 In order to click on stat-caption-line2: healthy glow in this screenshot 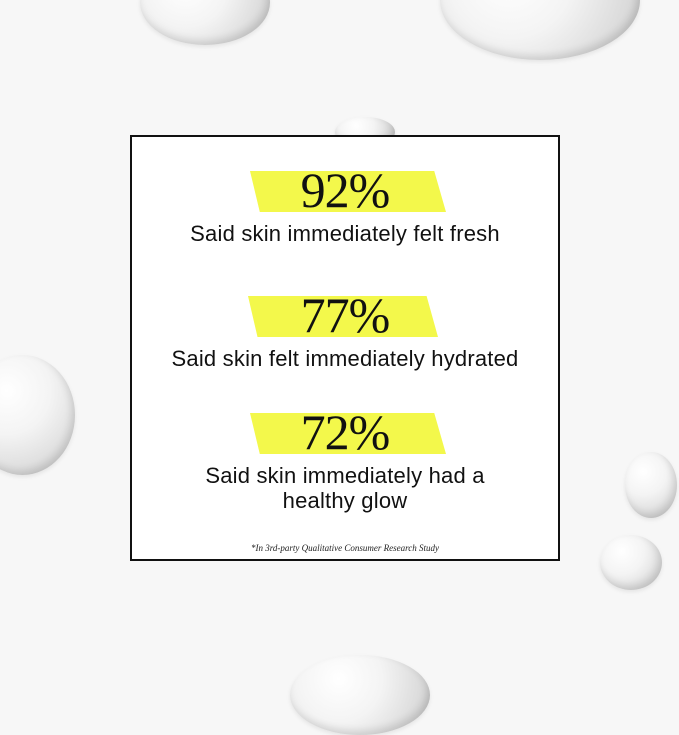, I will do `click(345, 500)`.